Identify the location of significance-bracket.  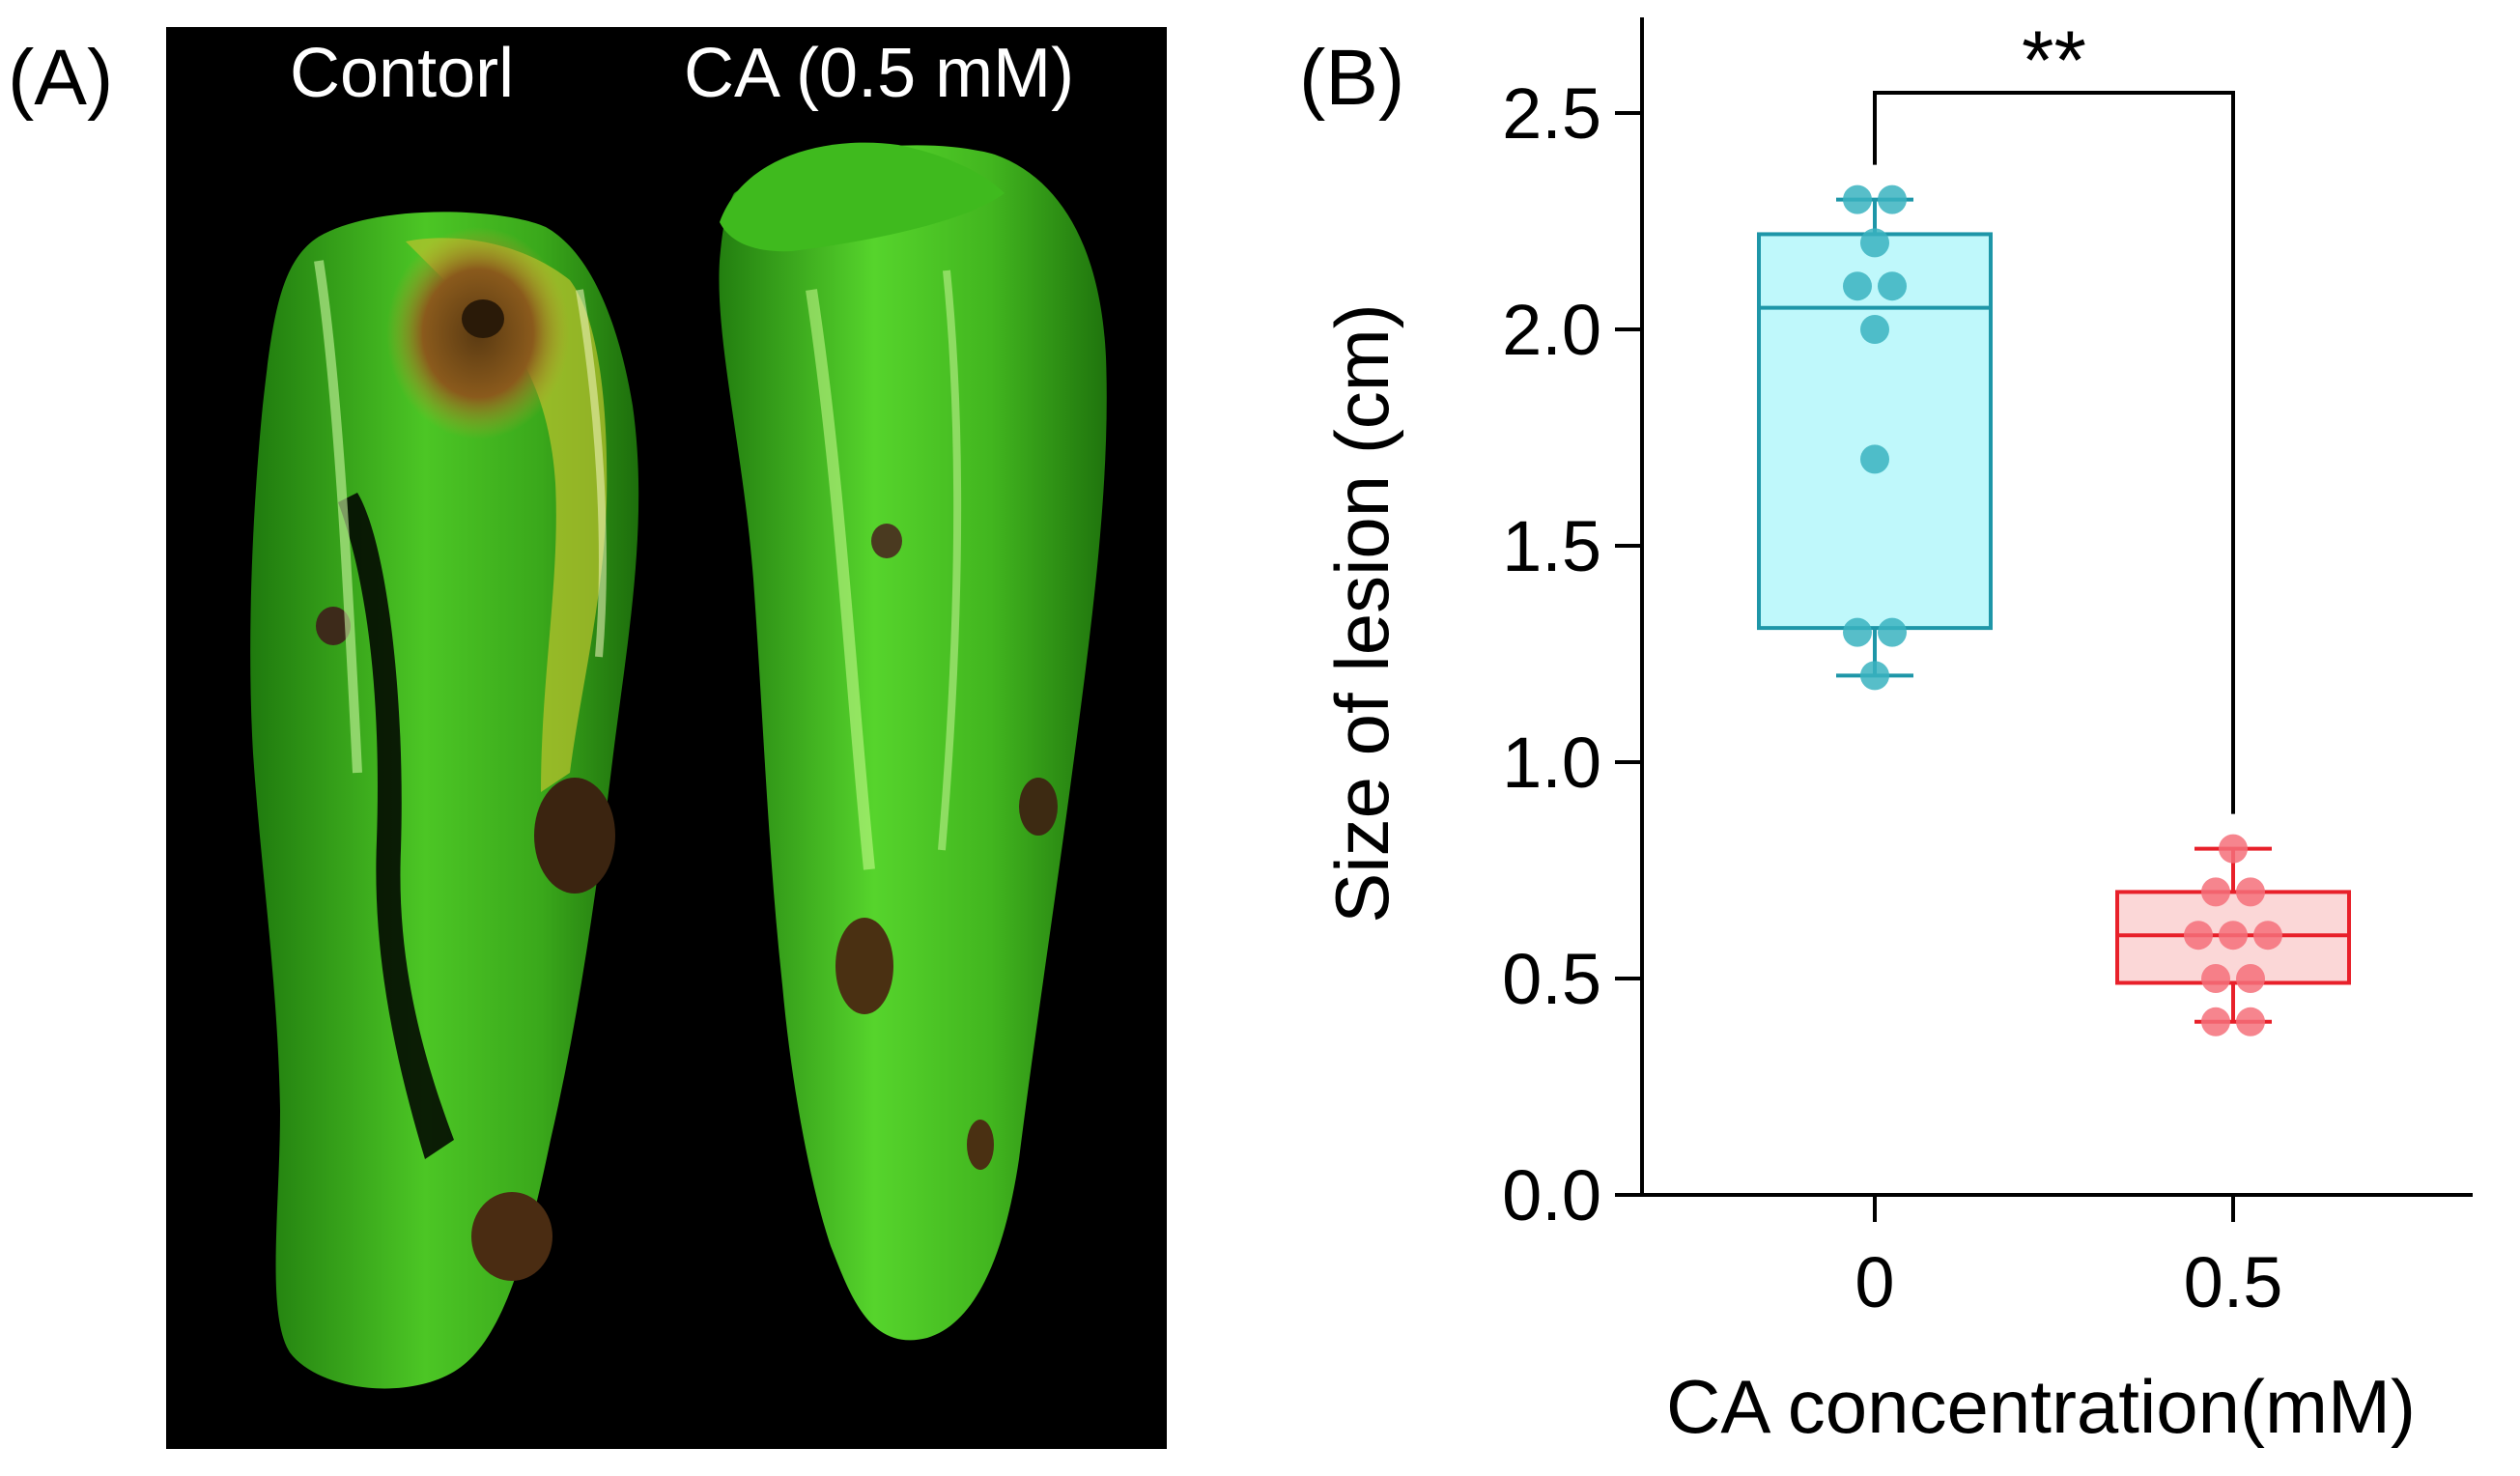
(2054, 453).